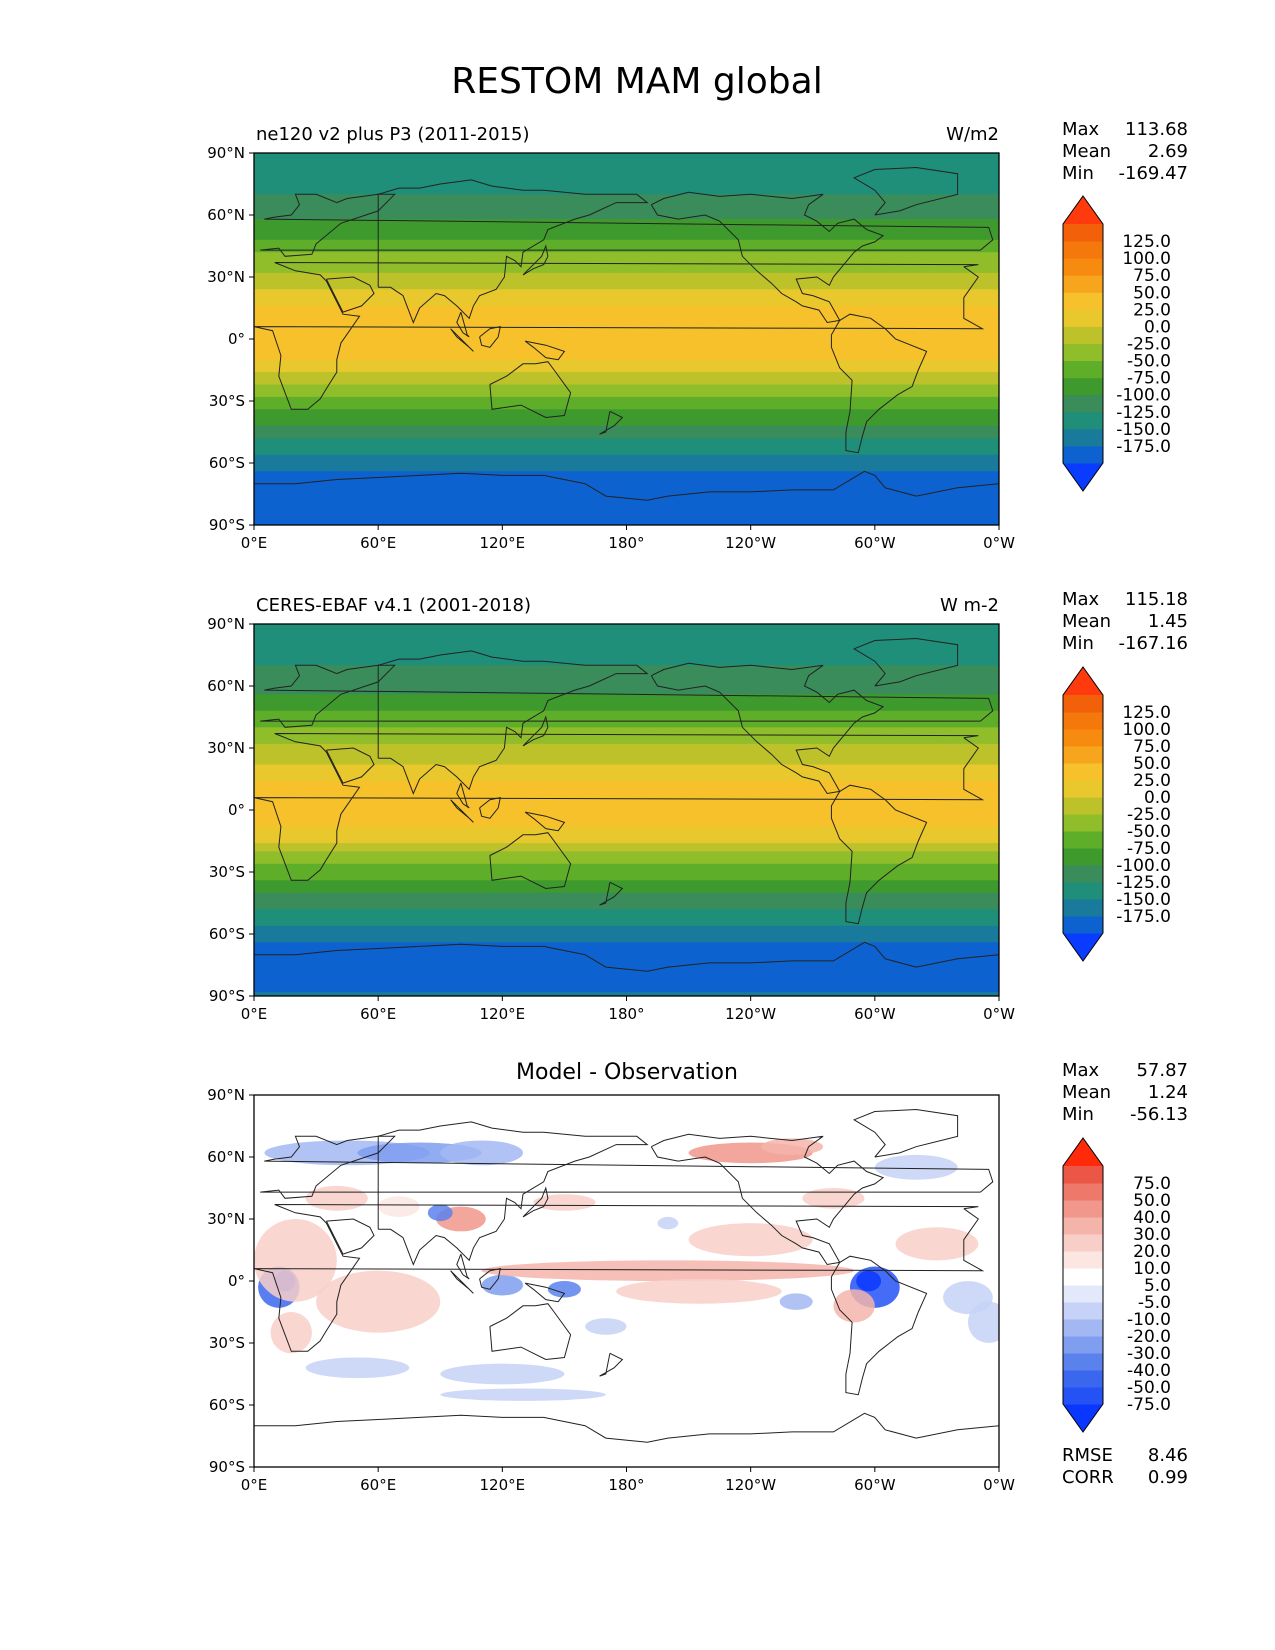 The width and height of the screenshot is (1275, 1650). Describe the element at coordinates (1143, 447) in the screenshot. I see `colorbar-tick-label: -175.0` at that location.